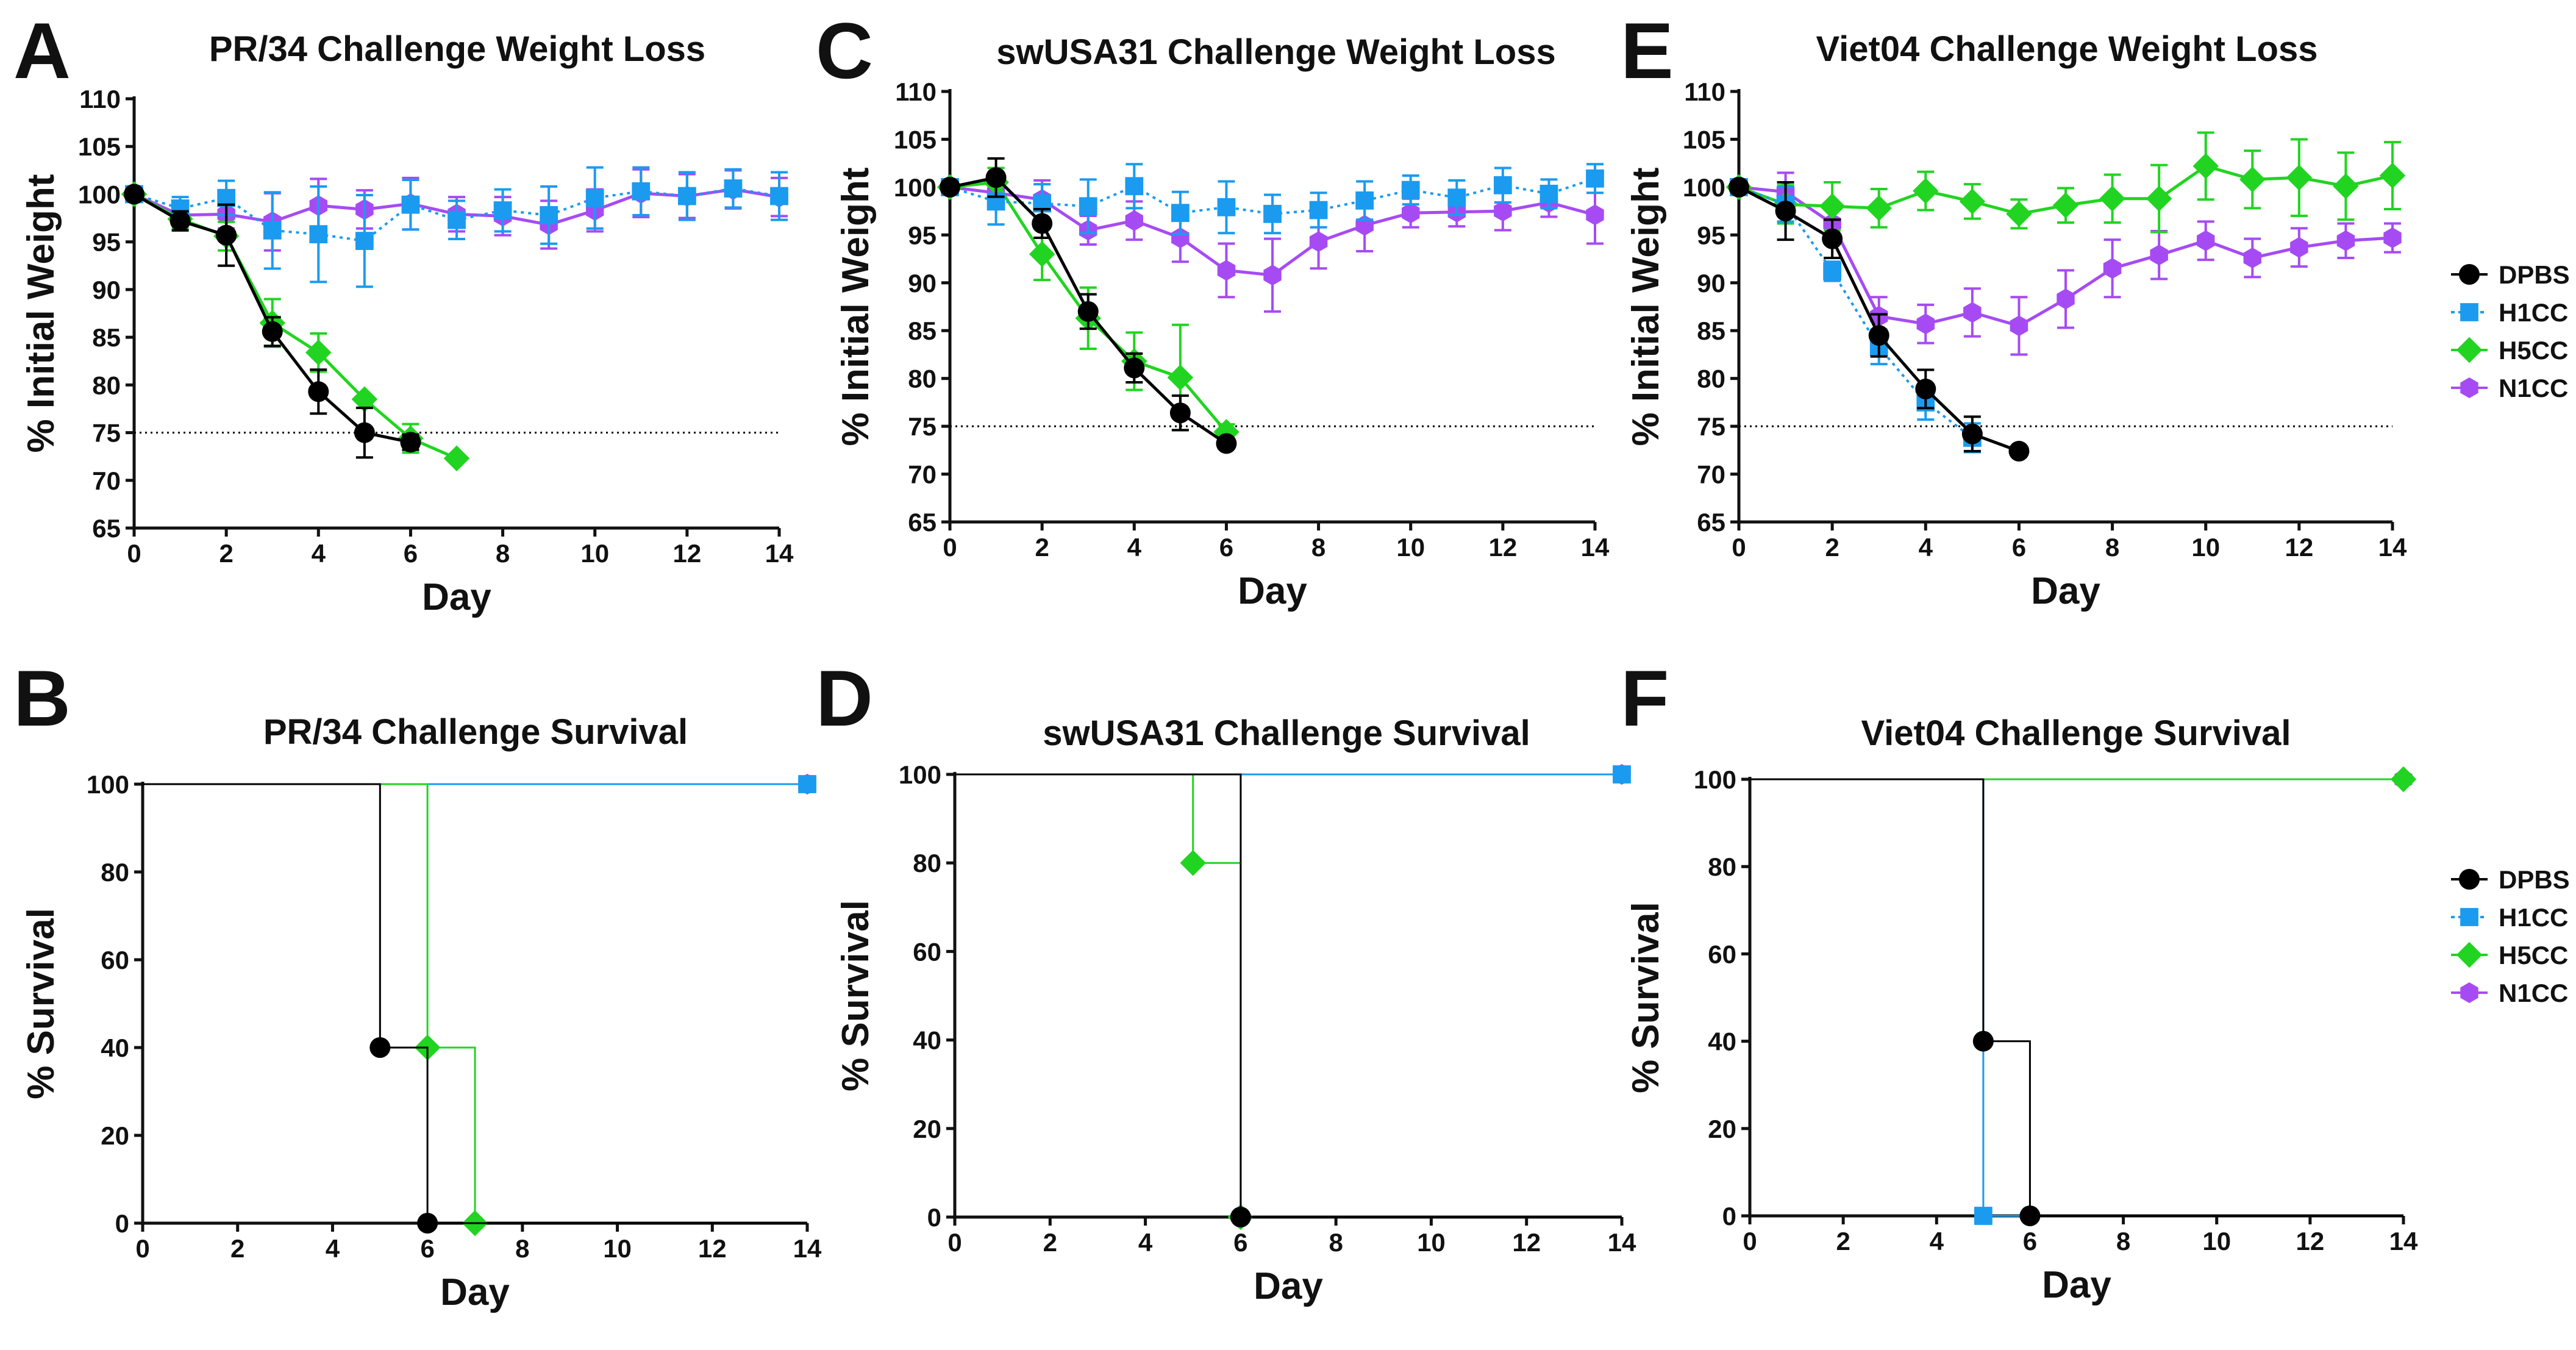 This screenshot has width=2576, height=1350. I want to click on legend-item: DPBS, so click(2510, 879).